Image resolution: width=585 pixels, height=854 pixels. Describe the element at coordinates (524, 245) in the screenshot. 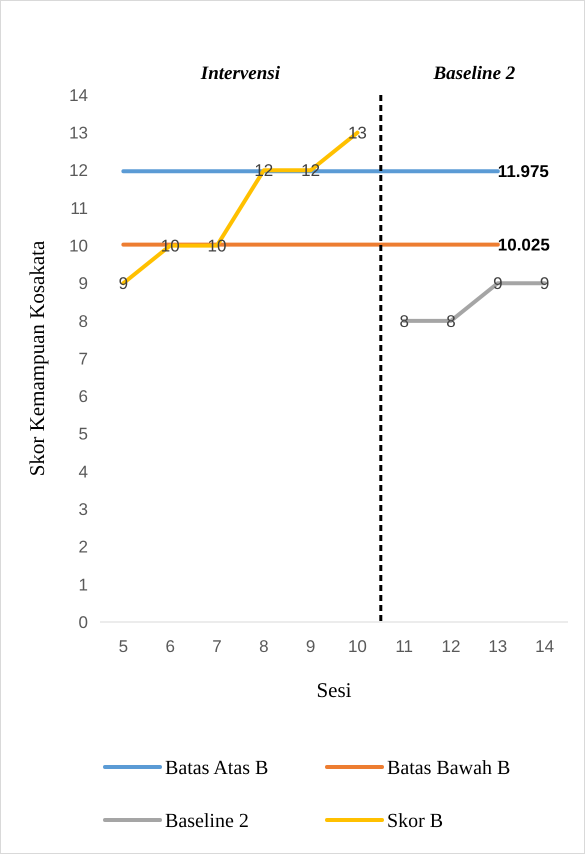

I see `data-label: 10.025` at that location.